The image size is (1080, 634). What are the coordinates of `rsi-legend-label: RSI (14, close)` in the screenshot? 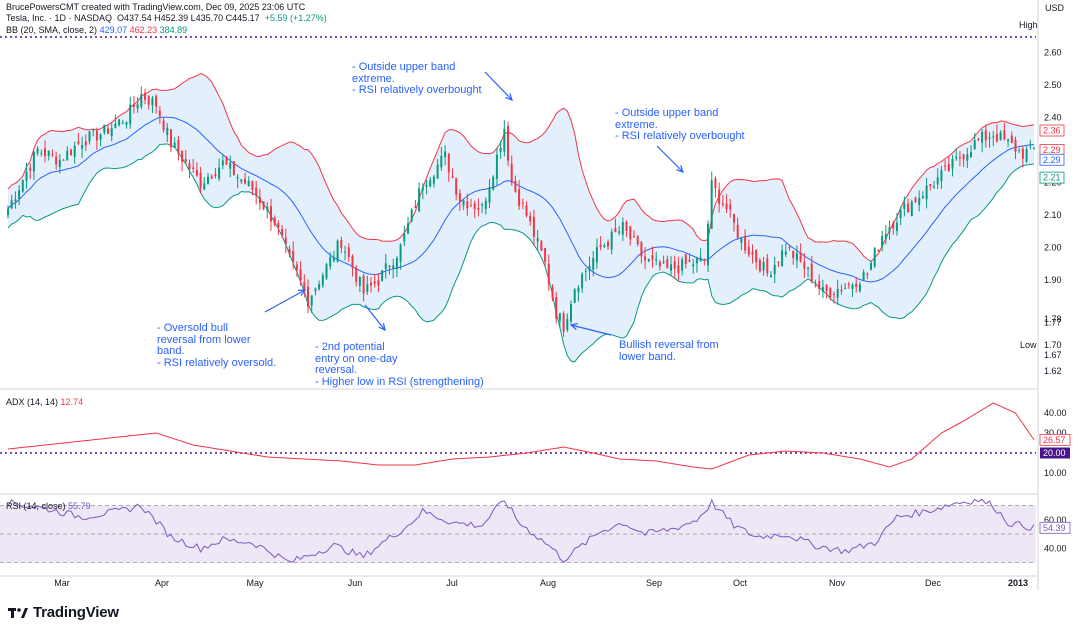 It's located at (36, 506).